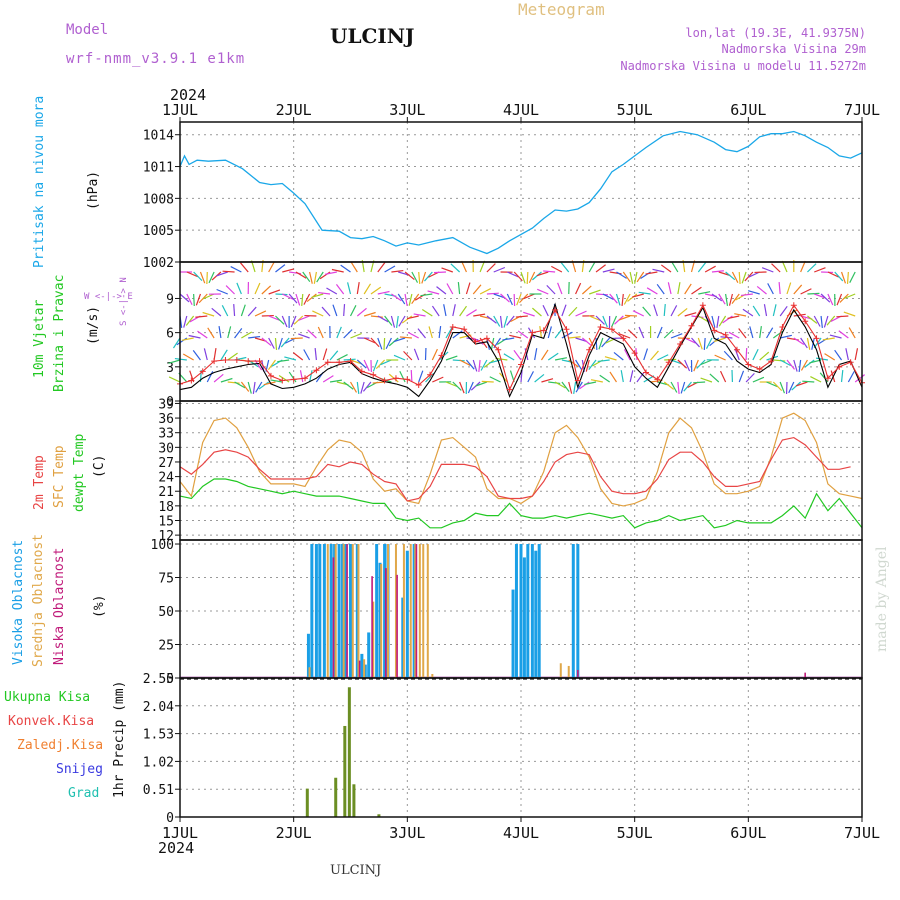  What do you see at coordinates (166, 448) in the screenshot?
I see `y-tick-label: 30` at bounding box center [166, 448].